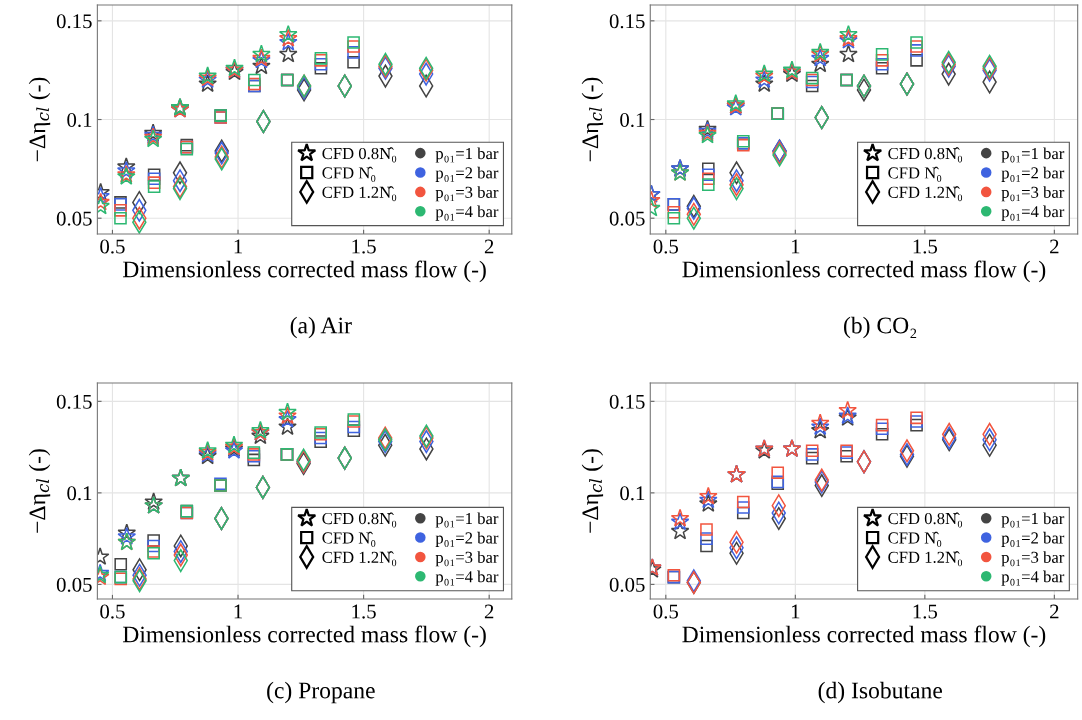  What do you see at coordinates (321, 692) in the screenshot?
I see `text: (c) Propane` at bounding box center [321, 692].